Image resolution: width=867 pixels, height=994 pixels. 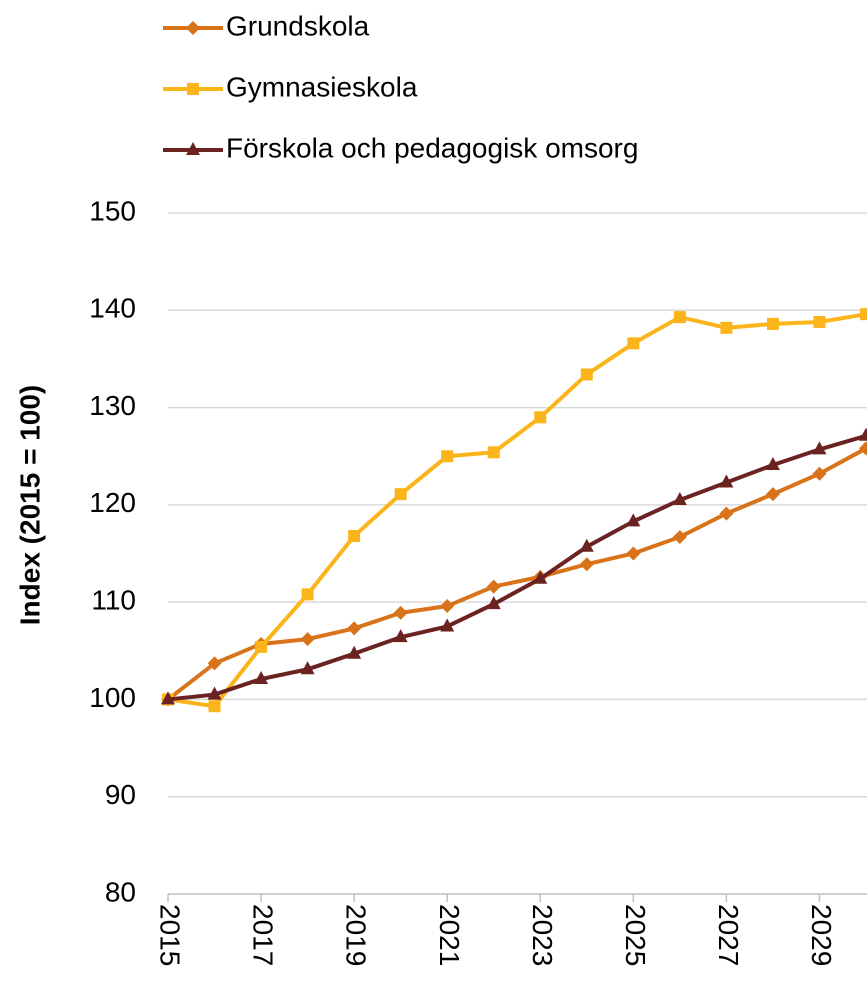 I want to click on y-tick-label: 80, so click(x=120, y=891).